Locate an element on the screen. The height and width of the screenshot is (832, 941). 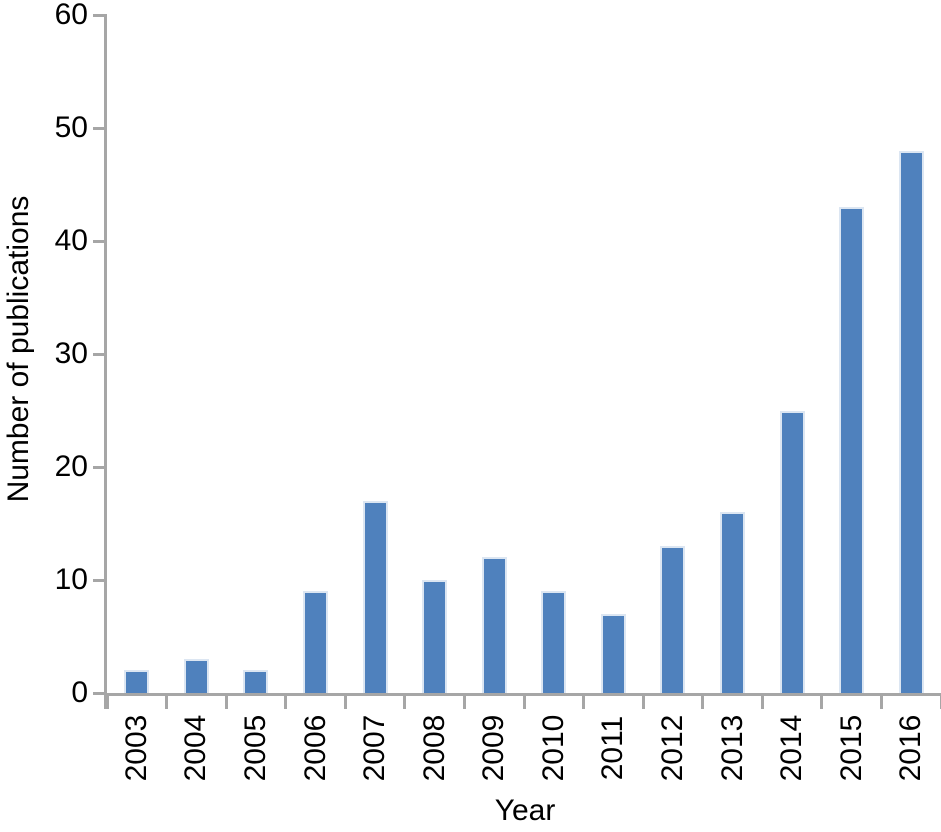
y-tick-label: 20 is located at coordinates (71, 466).